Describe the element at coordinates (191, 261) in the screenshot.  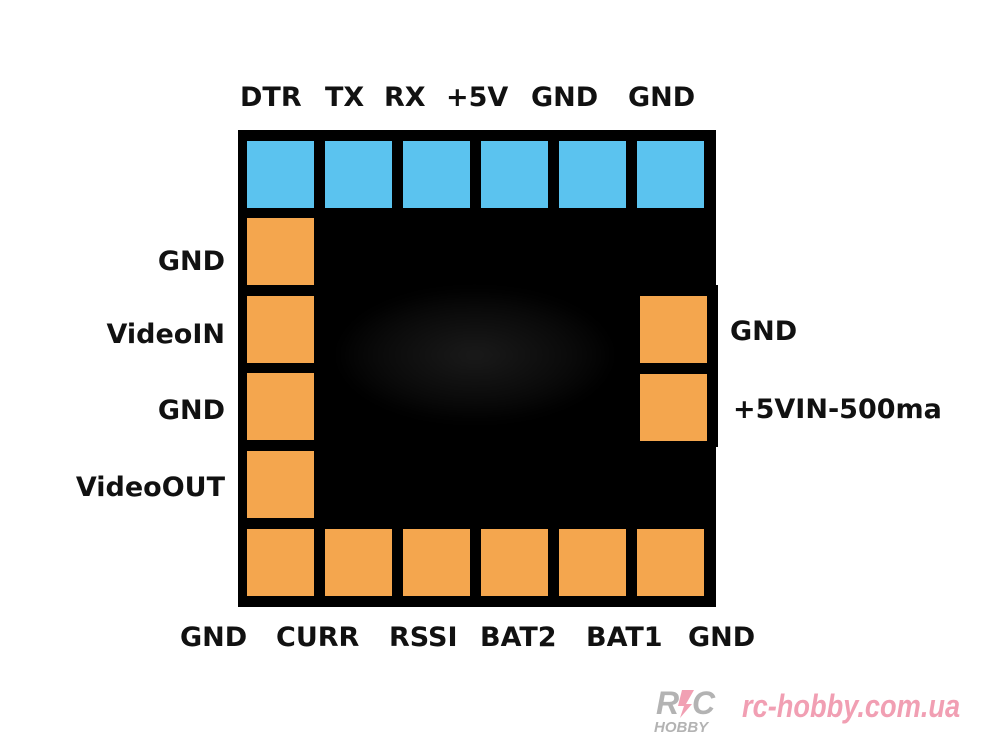
I see `label-left-gnd: GND` at that location.